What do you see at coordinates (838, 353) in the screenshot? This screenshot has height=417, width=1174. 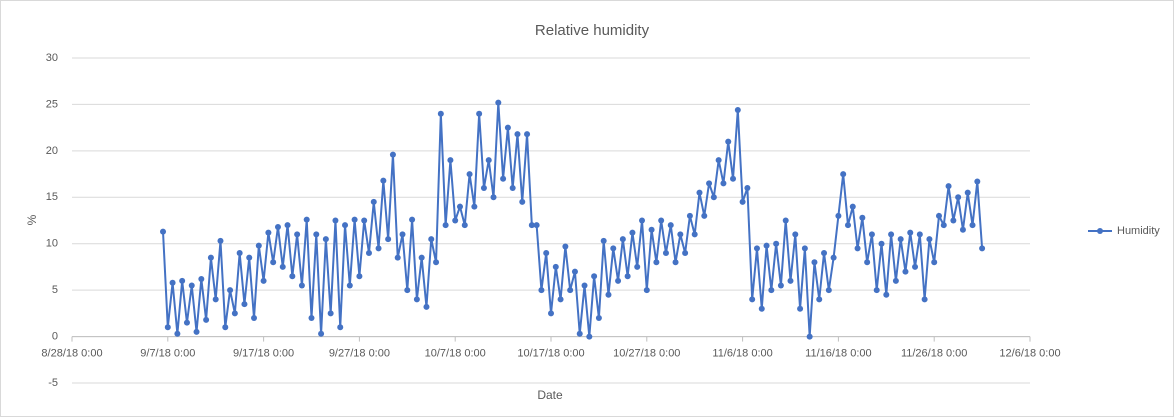 I see `x-tick-label: 11/16/18 0:00` at bounding box center [838, 353].